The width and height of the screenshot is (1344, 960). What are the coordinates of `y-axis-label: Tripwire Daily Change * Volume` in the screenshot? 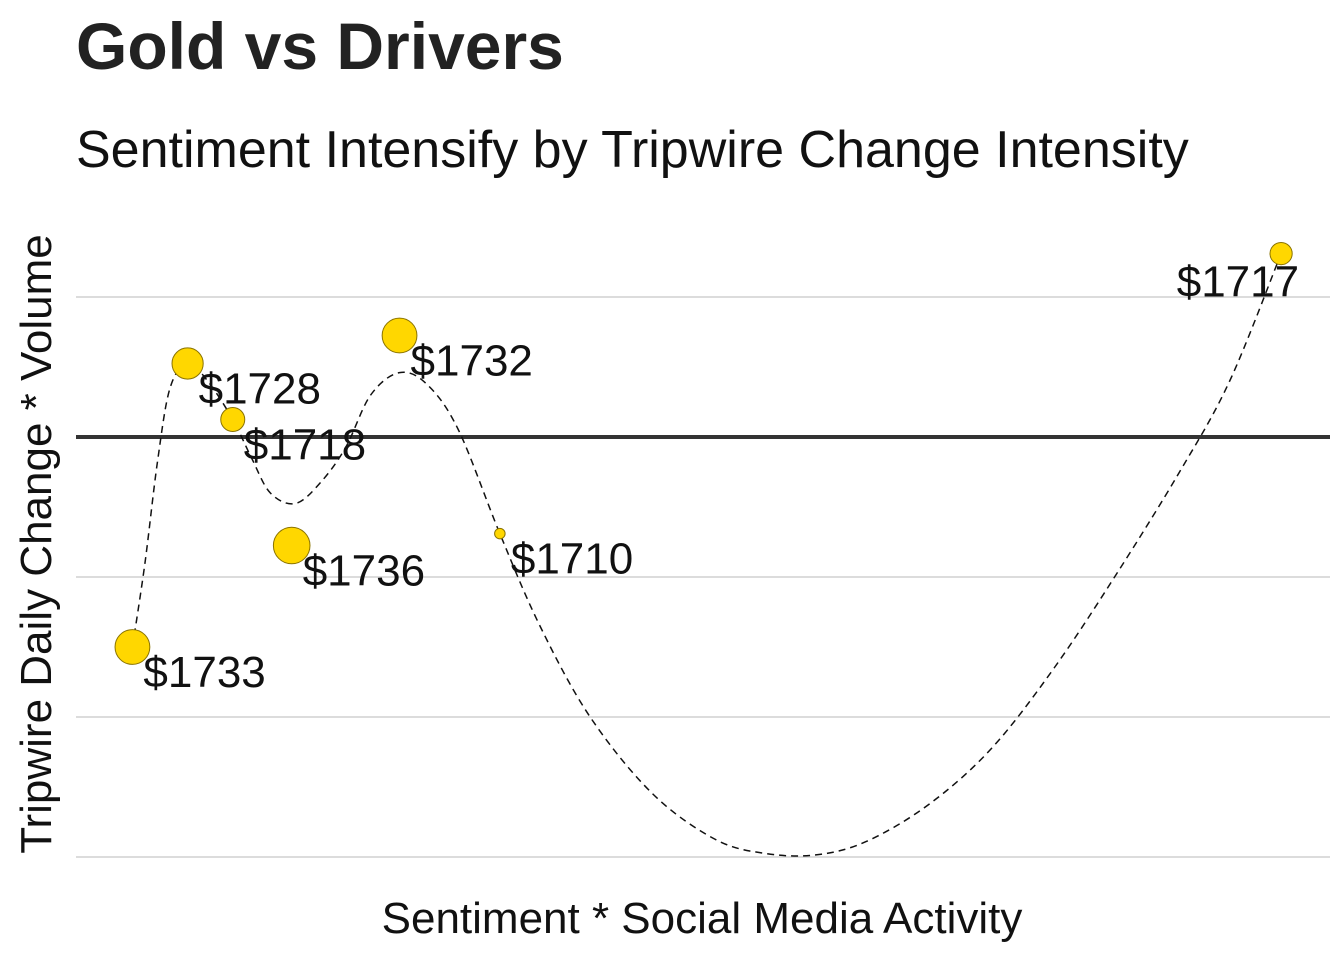 It's located at (36, 544).